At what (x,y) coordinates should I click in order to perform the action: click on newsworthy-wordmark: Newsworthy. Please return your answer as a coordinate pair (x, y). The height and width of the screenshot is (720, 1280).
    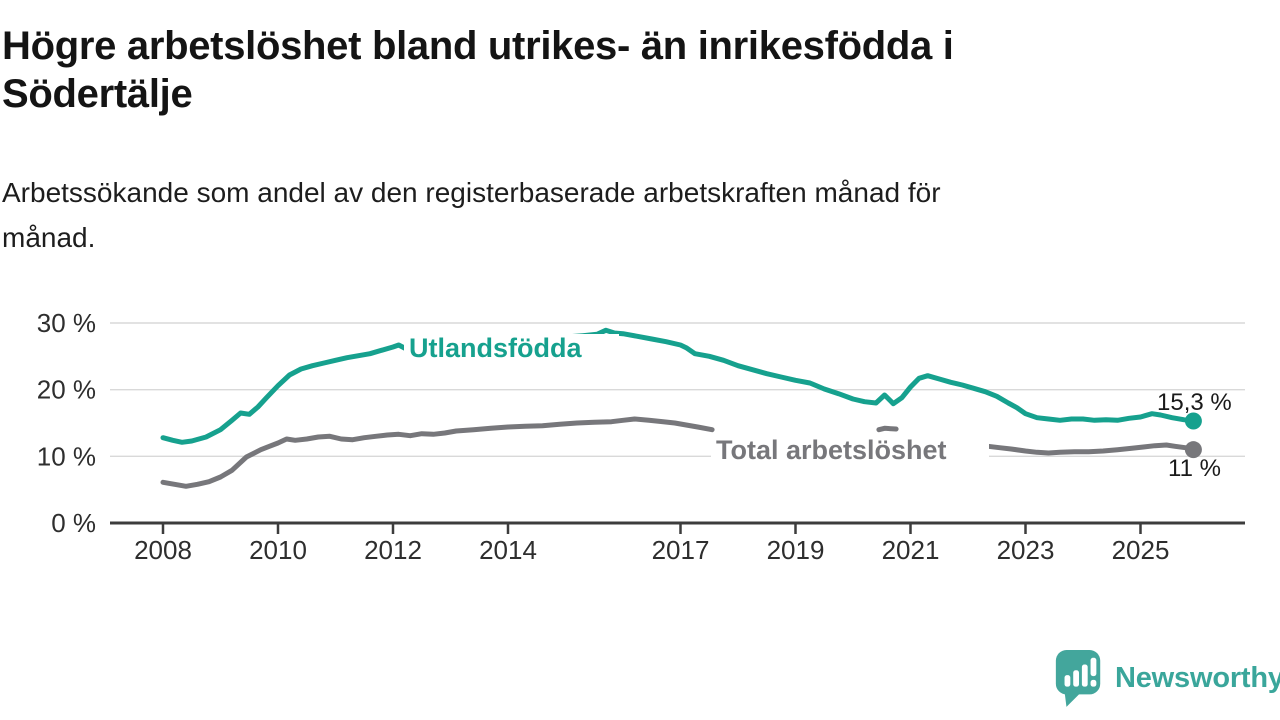
    Looking at the image, I should click on (1197, 677).